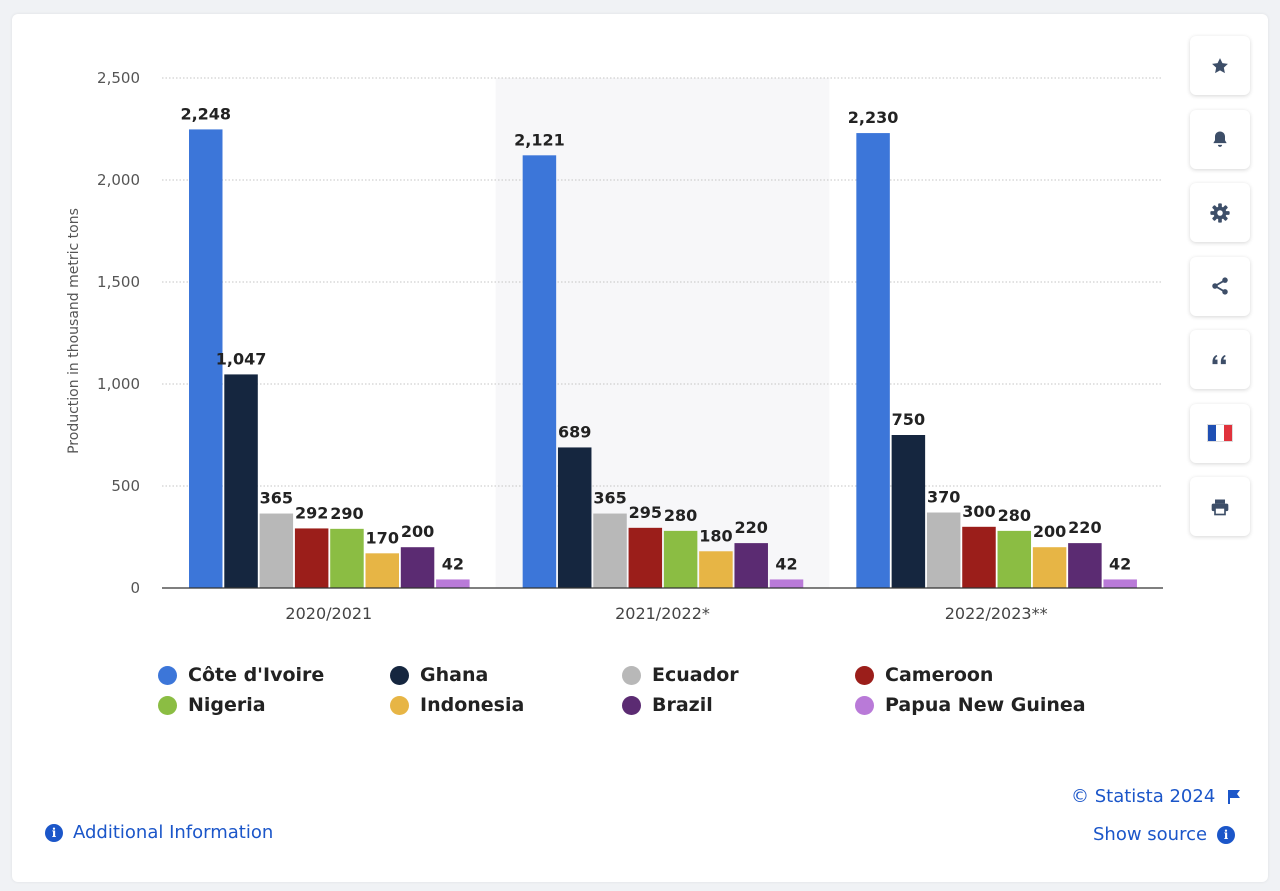  What do you see at coordinates (751, 527) in the screenshot?
I see `data-label: 220` at bounding box center [751, 527].